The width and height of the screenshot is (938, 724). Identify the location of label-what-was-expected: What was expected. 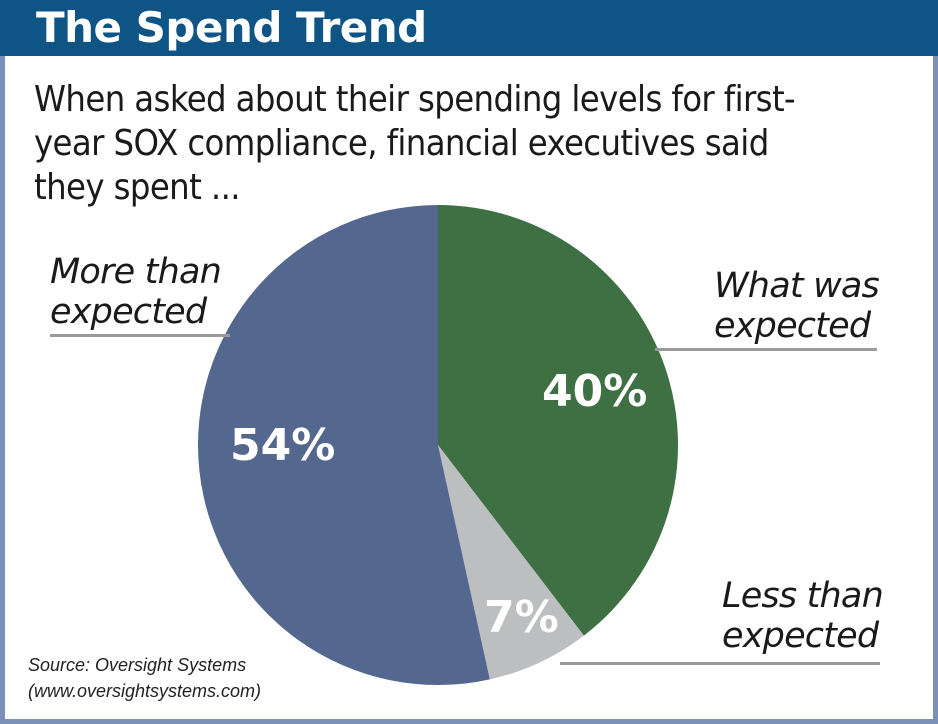
(797, 306).